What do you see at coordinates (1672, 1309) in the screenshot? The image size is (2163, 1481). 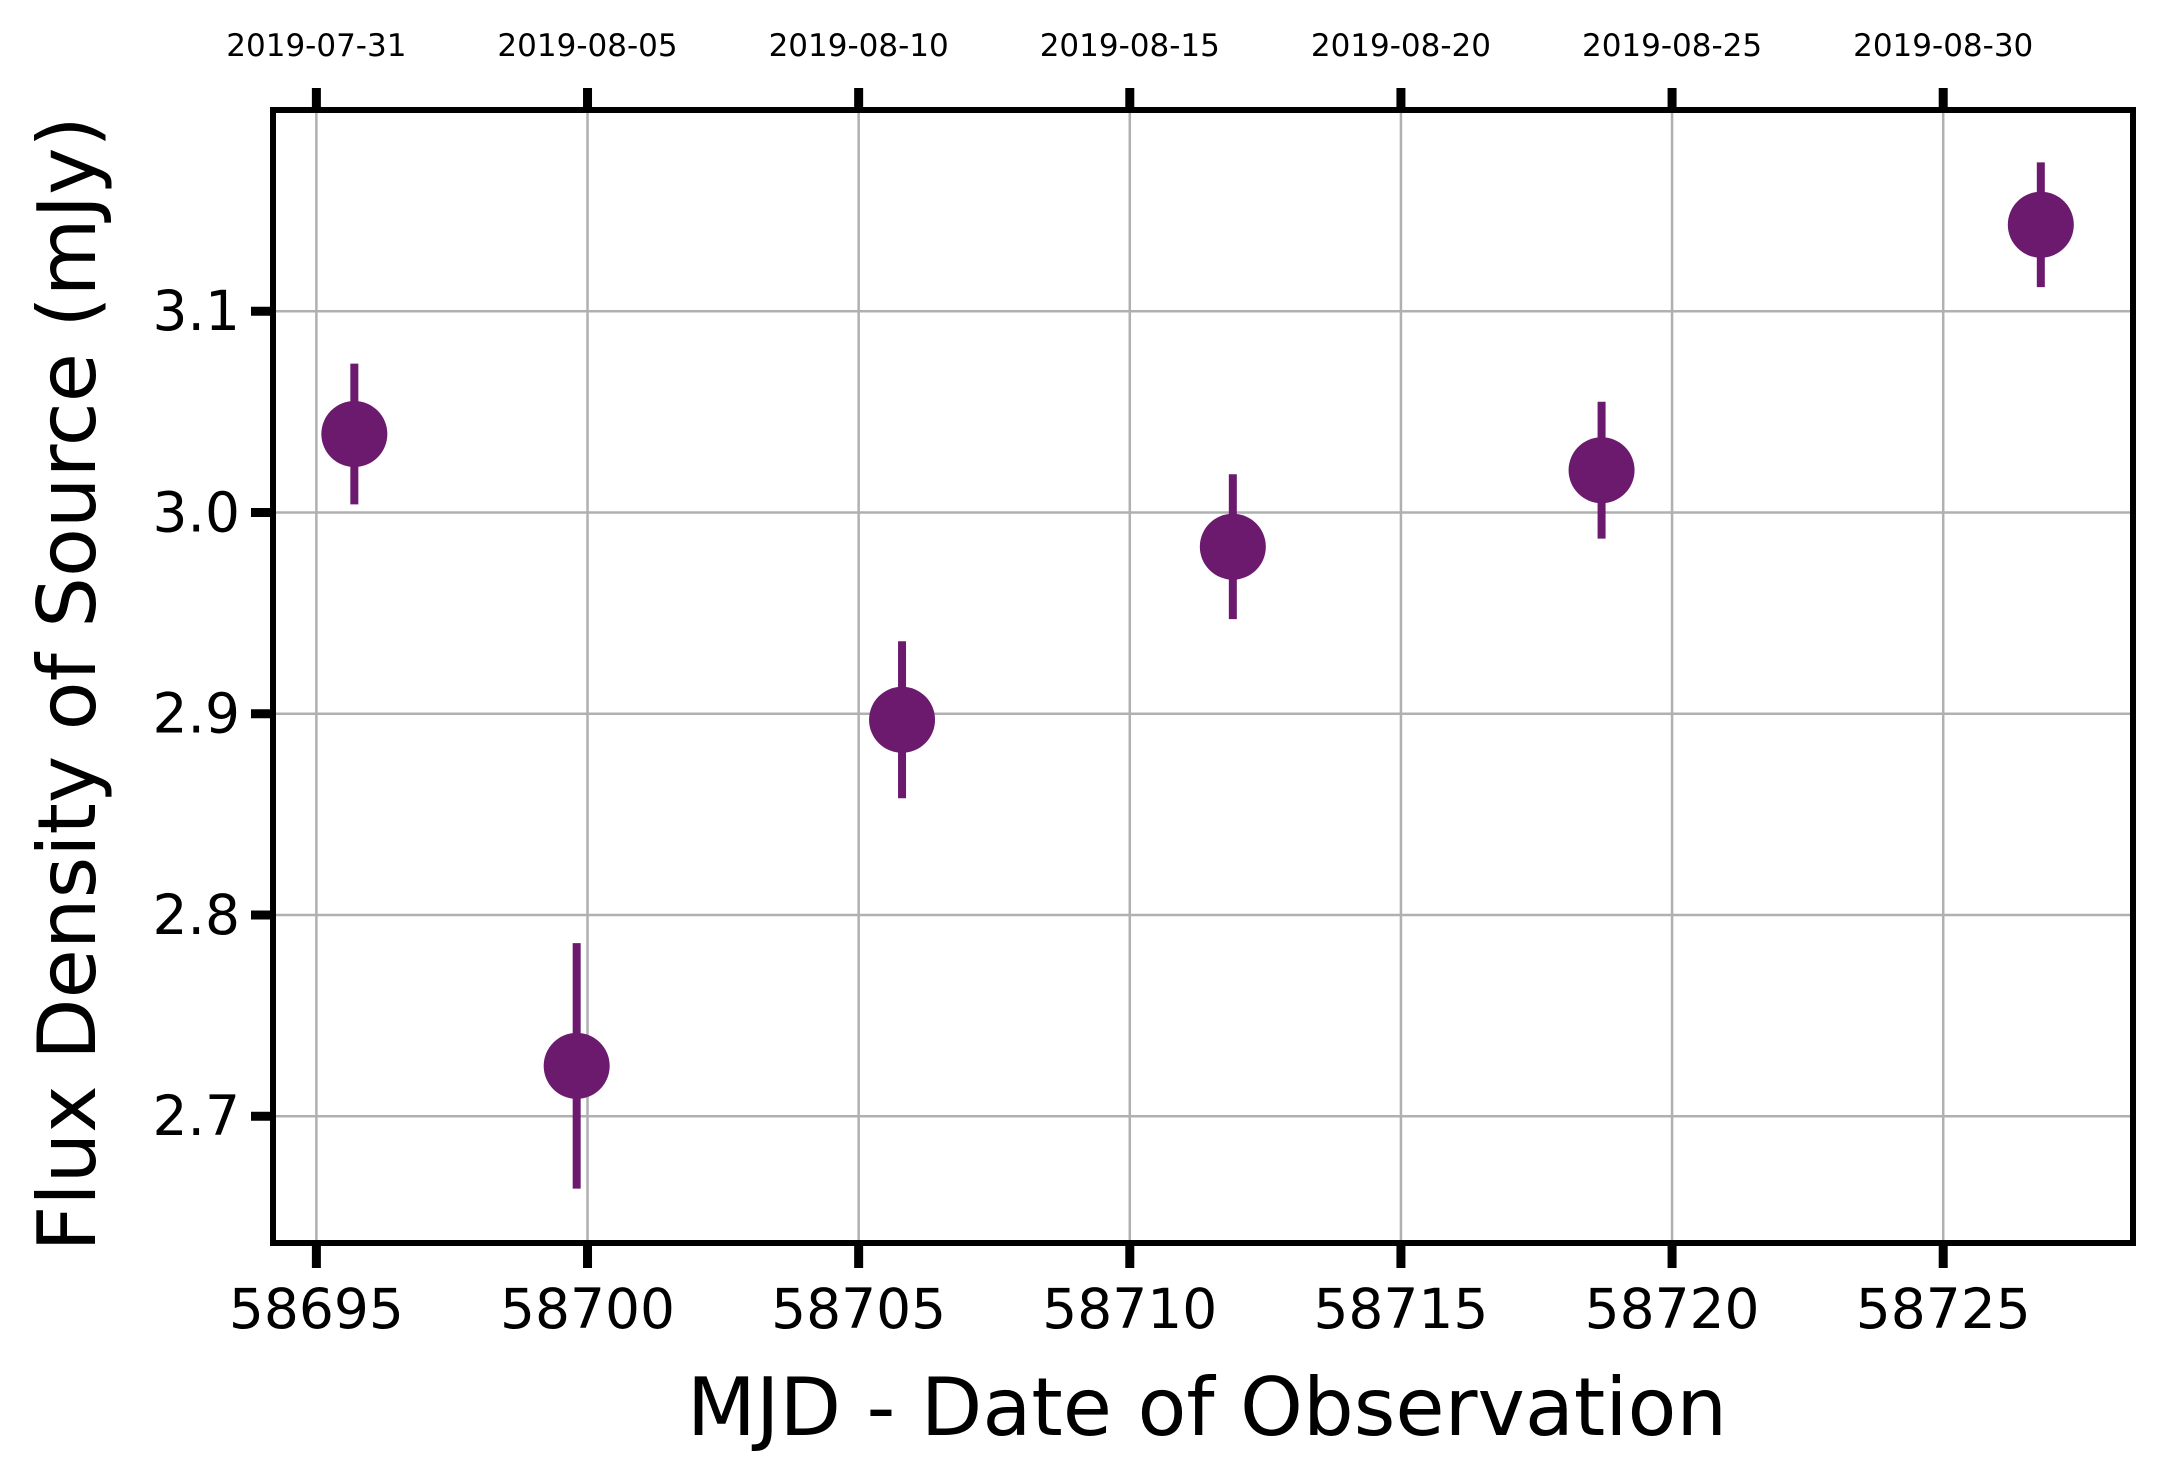 I see `x-tick-label: 58720` at bounding box center [1672, 1309].